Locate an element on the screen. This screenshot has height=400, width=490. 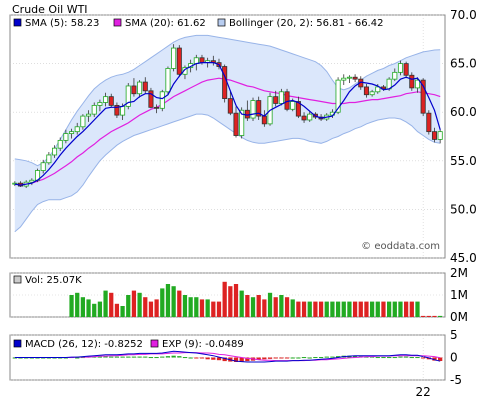
price-y-tick-label: 60.0 is located at coordinates (463, 112).